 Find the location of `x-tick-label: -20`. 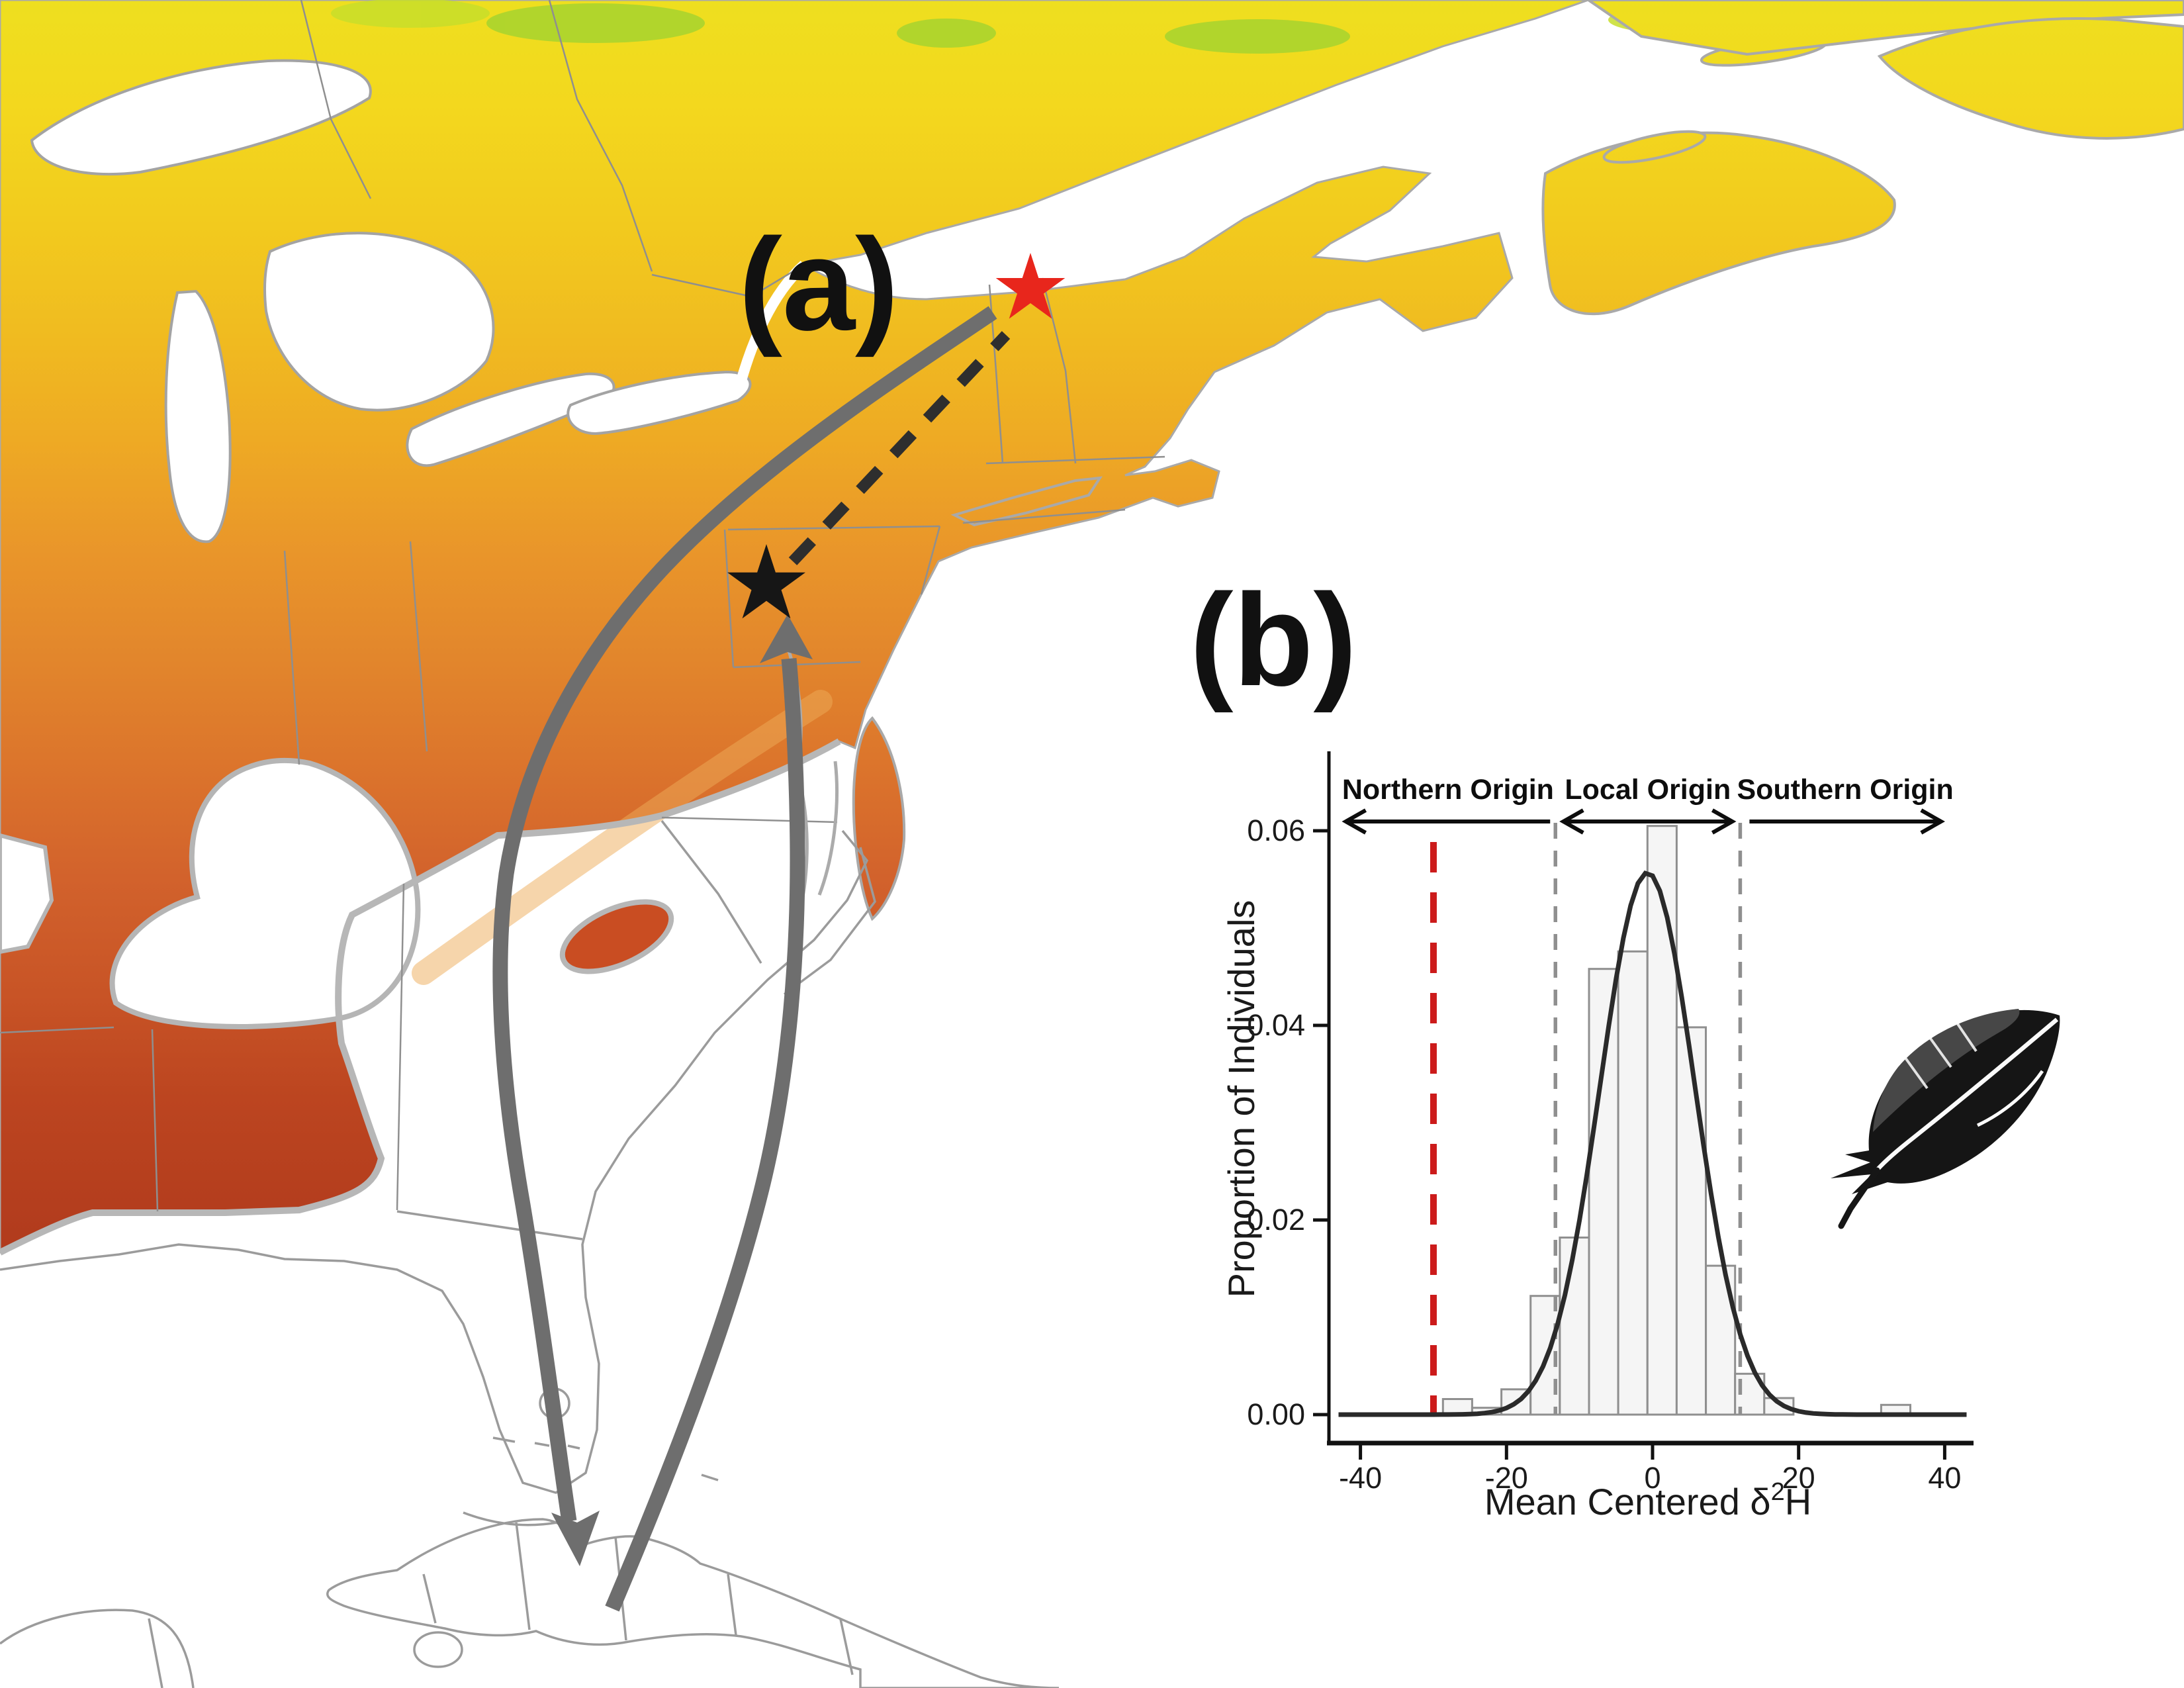

x-tick-label: -20 is located at coordinates (1507, 1478).